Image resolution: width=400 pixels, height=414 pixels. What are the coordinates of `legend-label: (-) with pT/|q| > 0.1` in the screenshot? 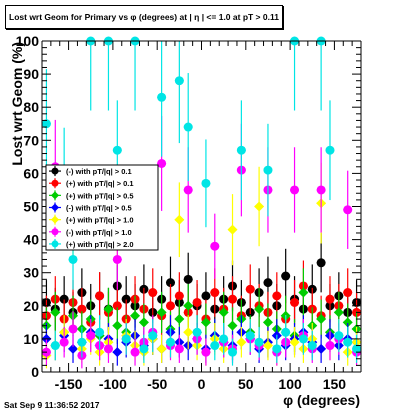 It's located at (99, 171).